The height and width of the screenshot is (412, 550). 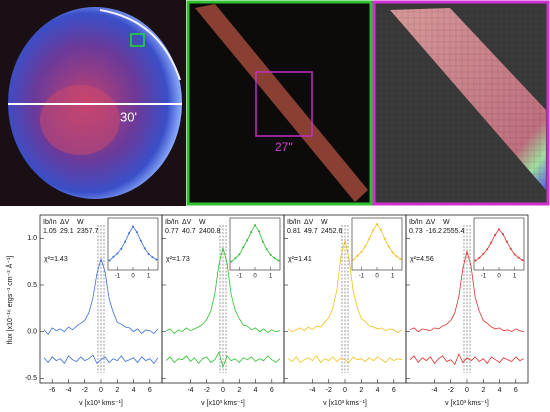 What do you see at coordinates (210, 231) in the screenshot?
I see `param-value: 2400.8` at bounding box center [210, 231].